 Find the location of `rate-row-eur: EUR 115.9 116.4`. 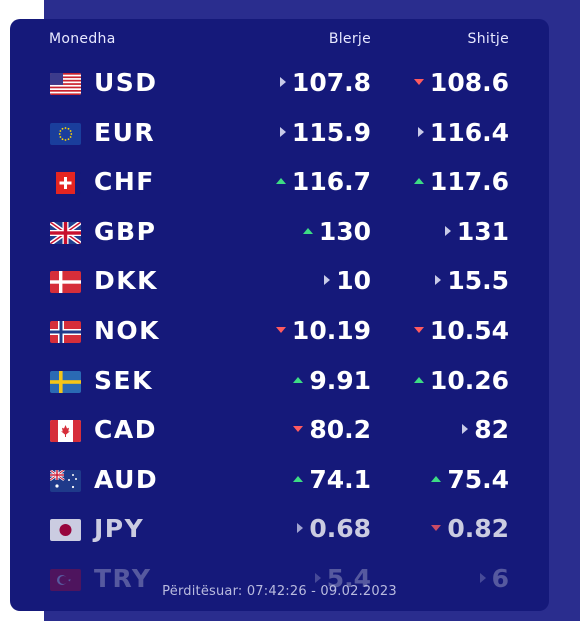

rate-row-eur: EUR 115.9 116.4 is located at coordinates (279, 135).